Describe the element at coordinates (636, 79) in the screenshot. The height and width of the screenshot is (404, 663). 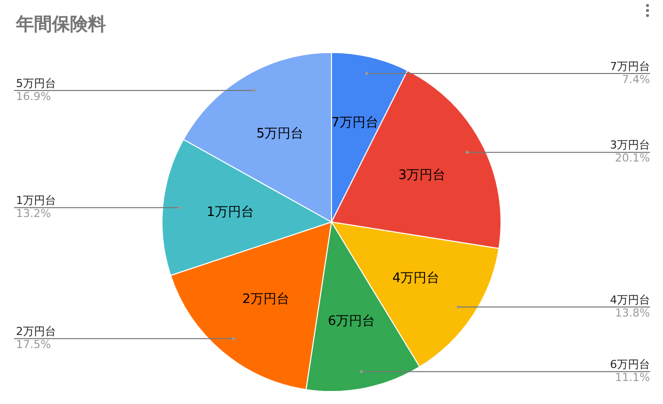
I see `data-label: 7.4%` at that location.